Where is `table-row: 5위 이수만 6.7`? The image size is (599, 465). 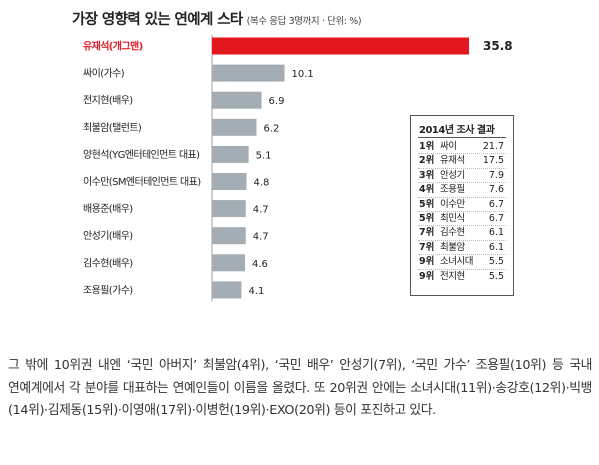
table-row: 5위 이수만 6.7 is located at coordinates (462, 205).